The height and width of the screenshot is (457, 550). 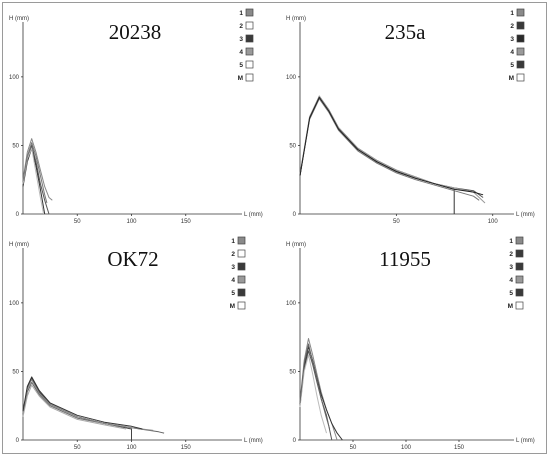 I want to click on chart-title: 20238, so click(x=135, y=32).